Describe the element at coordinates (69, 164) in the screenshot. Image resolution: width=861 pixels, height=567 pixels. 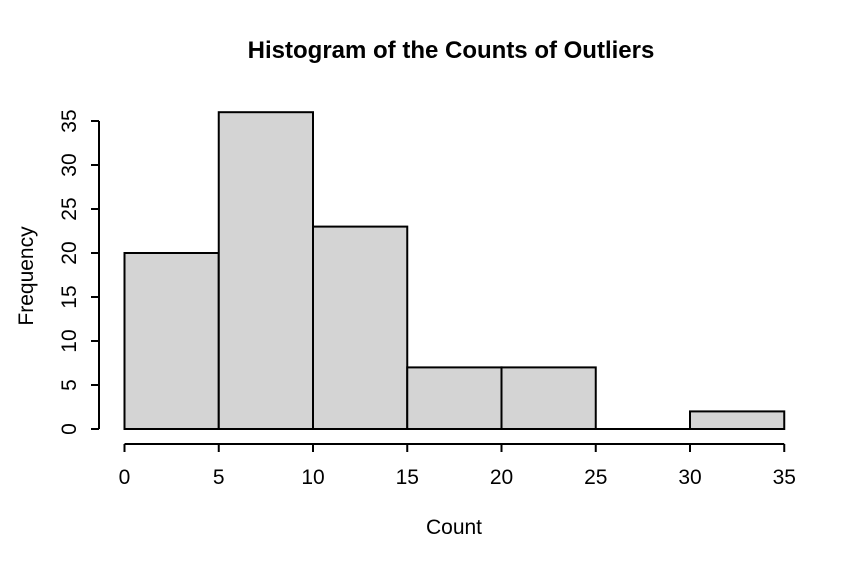
I see `y-tick-label: 30` at that location.